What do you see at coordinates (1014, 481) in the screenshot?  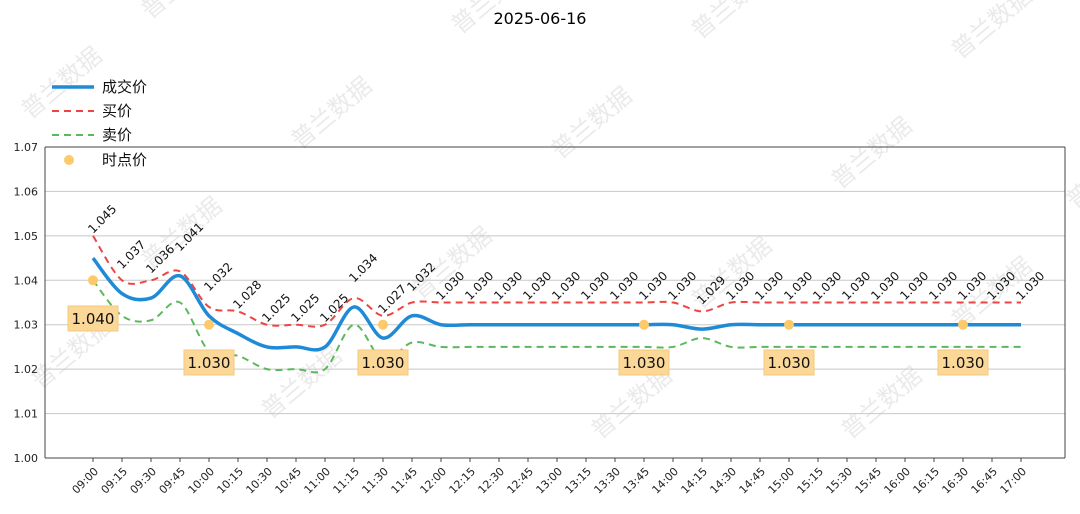 I see `x-tick-label: 17:00` at bounding box center [1014, 481].